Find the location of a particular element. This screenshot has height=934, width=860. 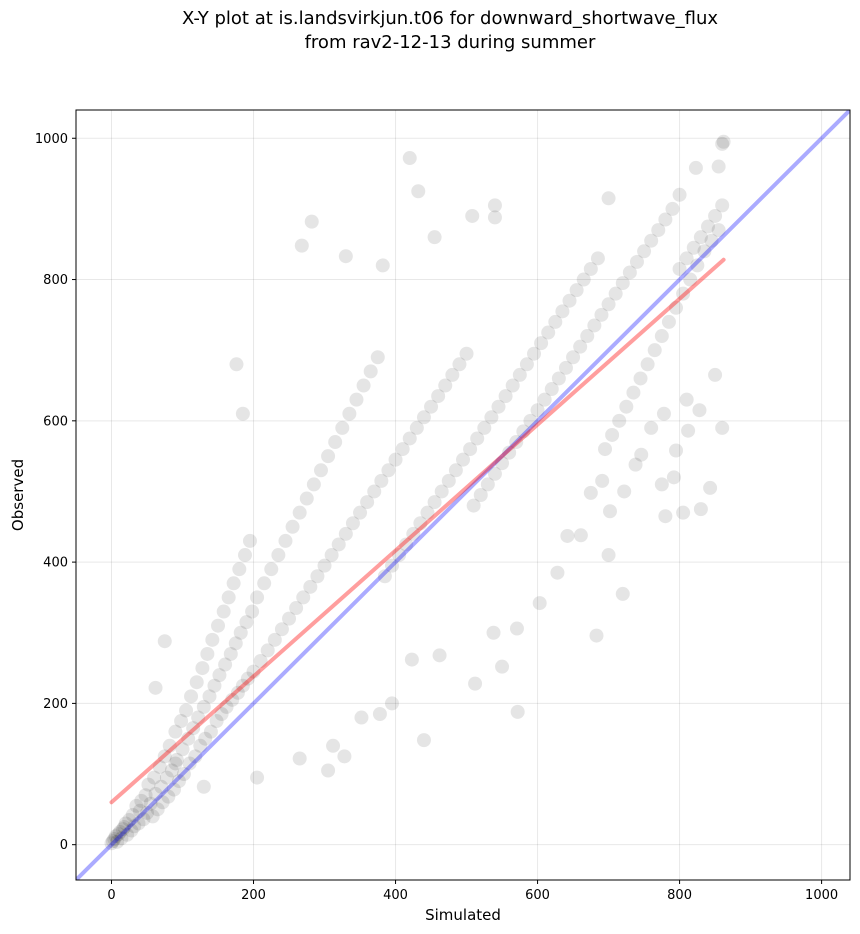

x-tick-label: 1000 is located at coordinates (821, 895).